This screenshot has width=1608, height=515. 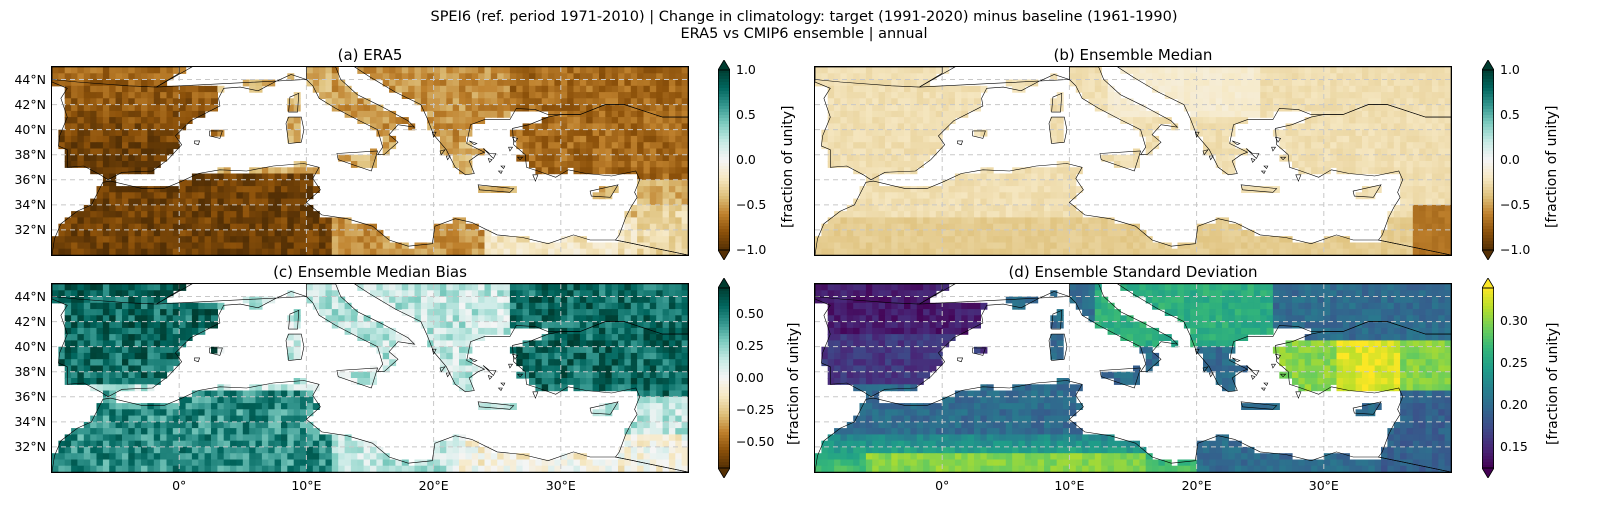 What do you see at coordinates (755, 442) in the screenshot?
I see `colorbar-tick-label: −0.50` at bounding box center [755, 442].